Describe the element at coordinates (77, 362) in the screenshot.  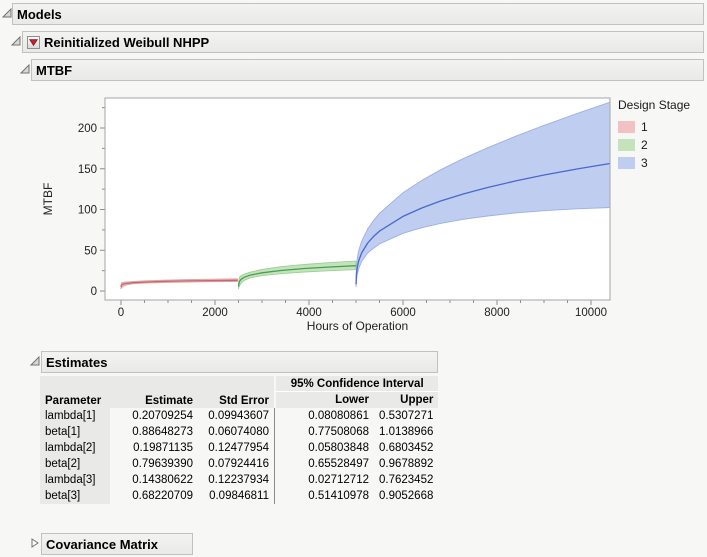
I see `estimates-title: Estimates` at that location.